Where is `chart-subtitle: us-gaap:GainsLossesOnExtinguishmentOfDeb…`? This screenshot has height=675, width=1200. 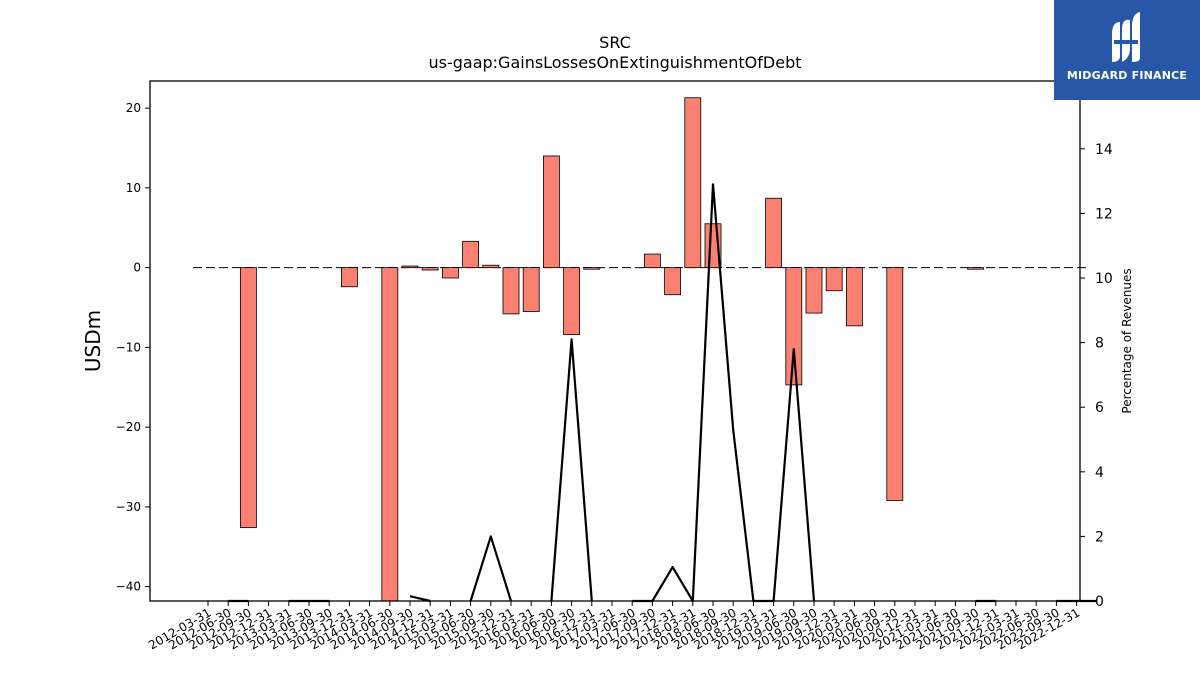
chart-subtitle: us-gaap:GainsLossesOnExtinguishmentOfDeb… is located at coordinates (614, 62).